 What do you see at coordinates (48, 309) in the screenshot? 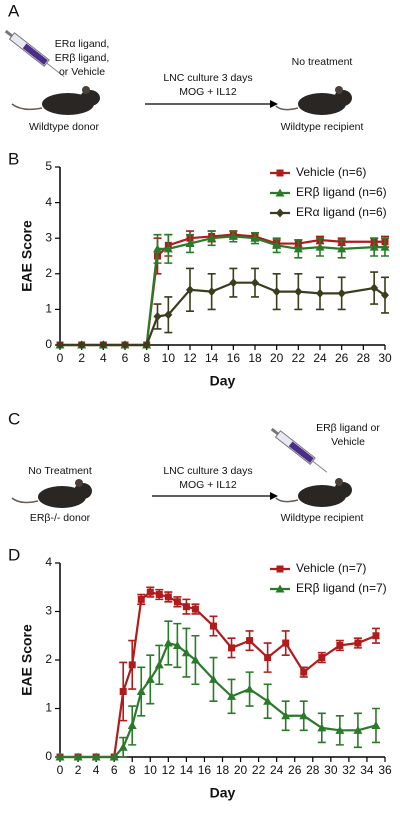
I see `y-tick-label: 1` at bounding box center [48, 309].